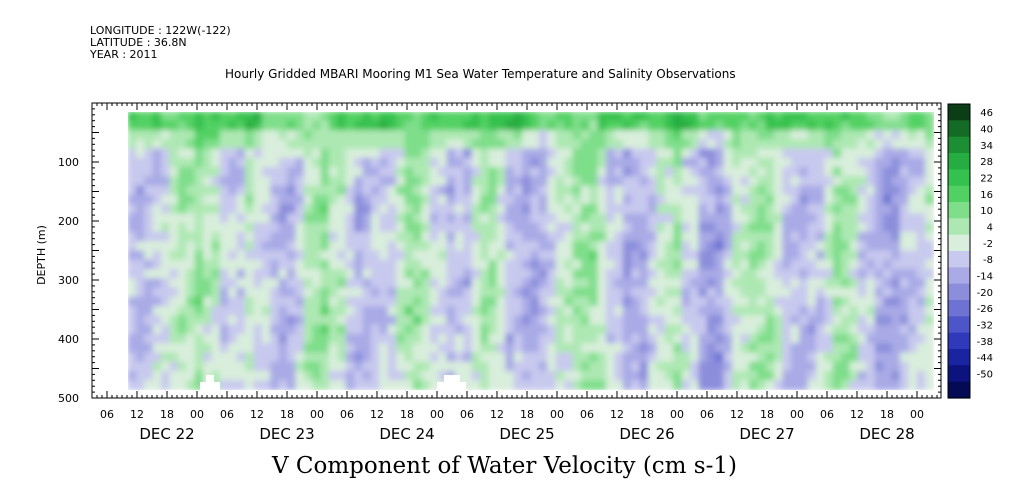 The height and width of the screenshot is (504, 1009). I want to click on colorbar-label: -38, so click(985, 342).